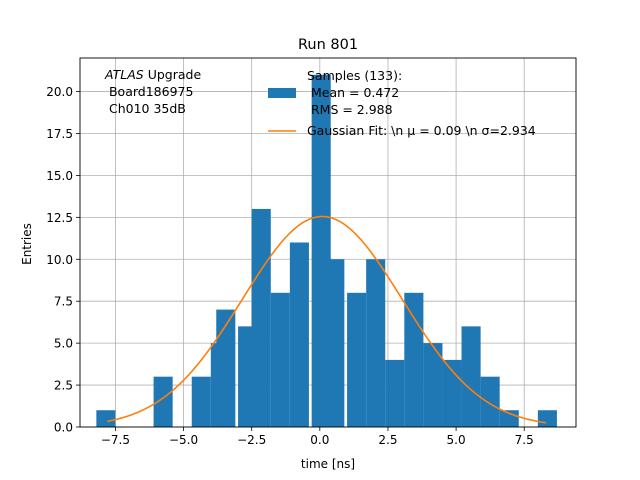  I want to click on chart-title: Run 801, so click(328, 45).